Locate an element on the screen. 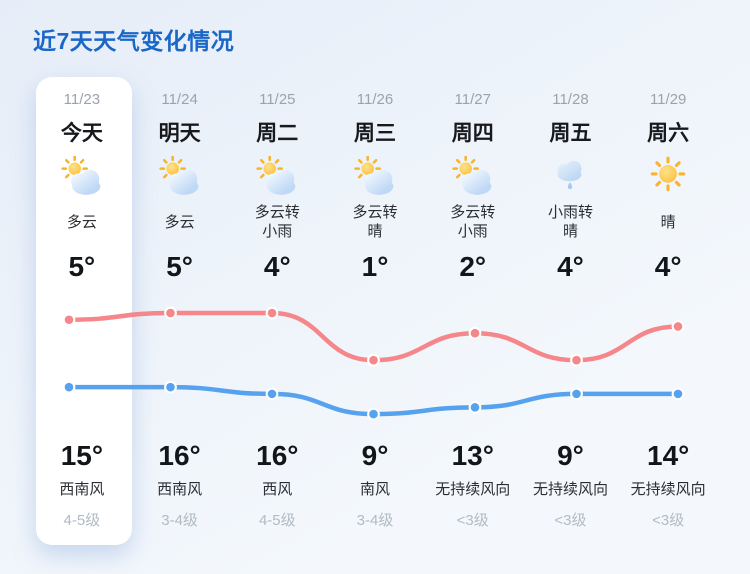 This screenshot has height=574, width=750. temperature-bottom: 15° is located at coordinates (82, 455).